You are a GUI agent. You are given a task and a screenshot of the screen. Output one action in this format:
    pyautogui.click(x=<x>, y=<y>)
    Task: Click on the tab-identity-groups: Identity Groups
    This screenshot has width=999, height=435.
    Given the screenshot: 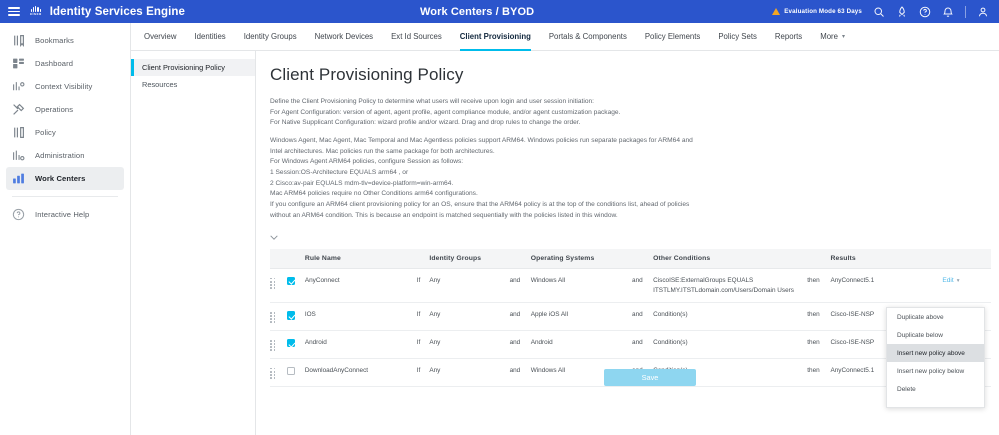 What is the action you would take?
    pyautogui.click(x=270, y=37)
    